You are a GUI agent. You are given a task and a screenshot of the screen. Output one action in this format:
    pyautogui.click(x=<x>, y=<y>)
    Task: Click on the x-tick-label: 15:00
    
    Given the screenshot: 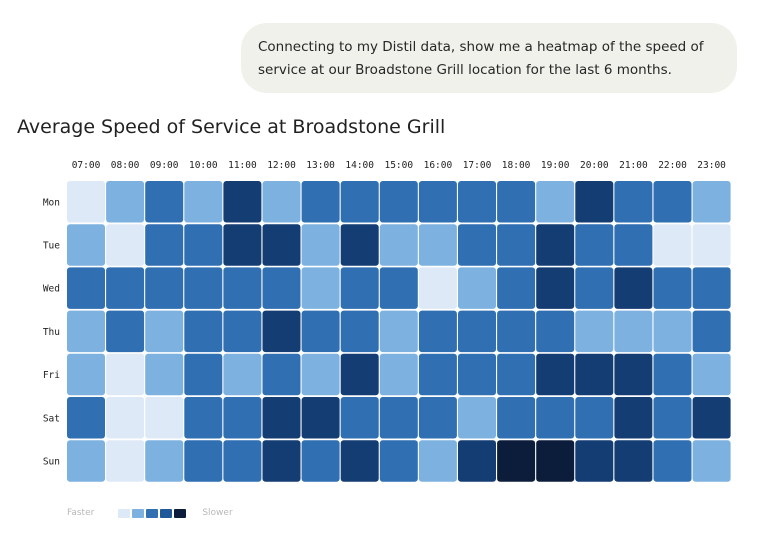 What is the action you would take?
    pyautogui.click(x=398, y=165)
    